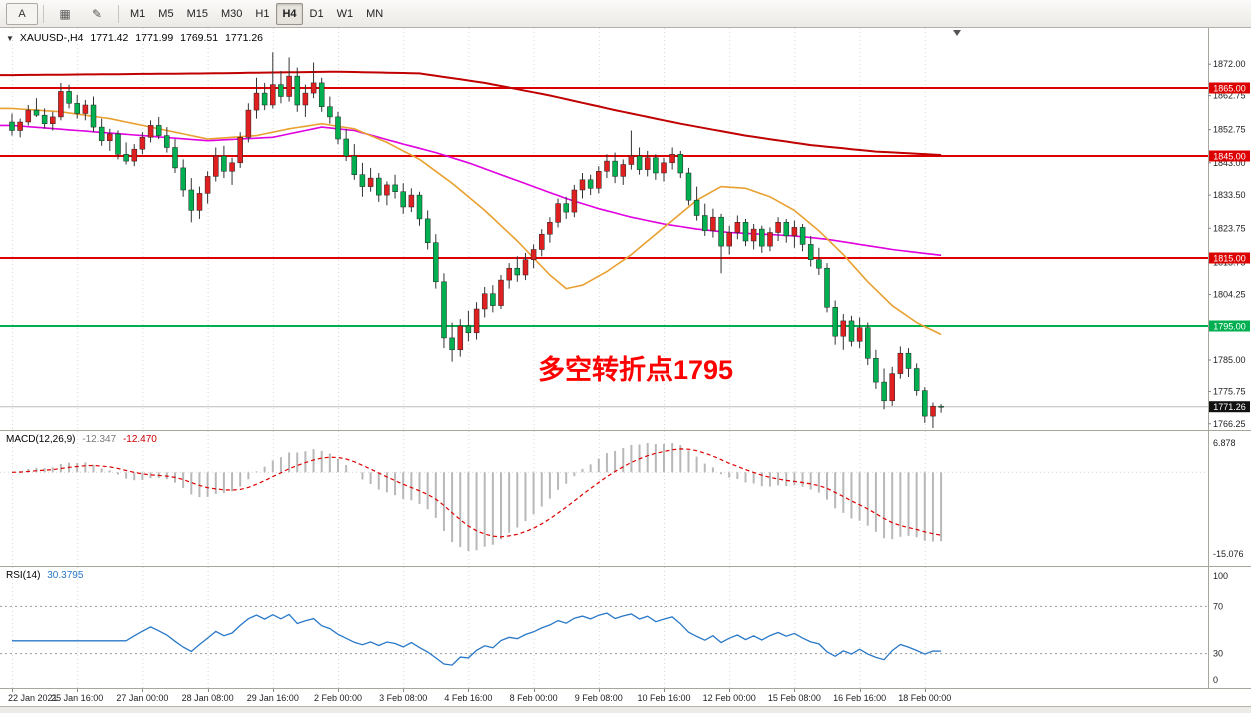  What do you see at coordinates (664, 698) in the screenshot?
I see `time-axis-label: 10 Feb 16:00` at bounding box center [664, 698].